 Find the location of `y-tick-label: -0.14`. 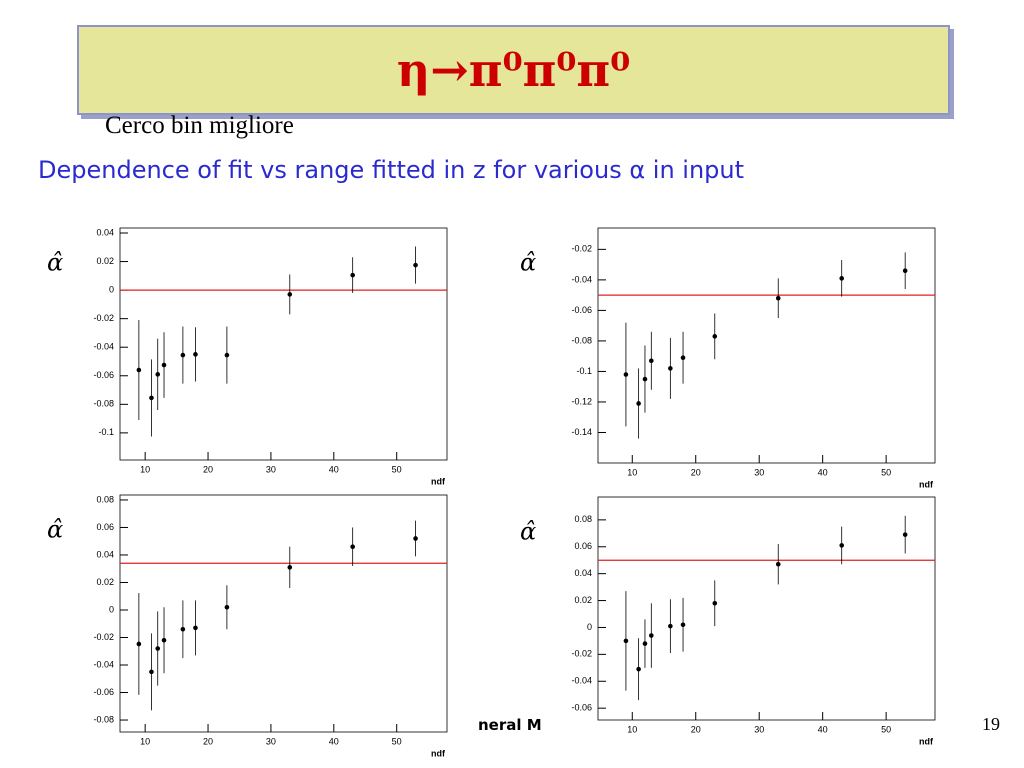

y-tick-label: -0.14 is located at coordinates (581, 432).